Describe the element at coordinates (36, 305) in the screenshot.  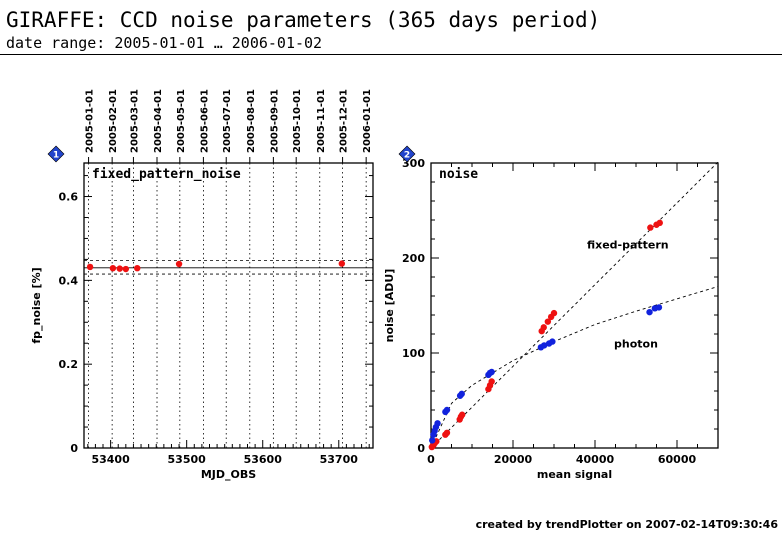
I see `chart1-ylabel: fp_noise [%]` at that location.